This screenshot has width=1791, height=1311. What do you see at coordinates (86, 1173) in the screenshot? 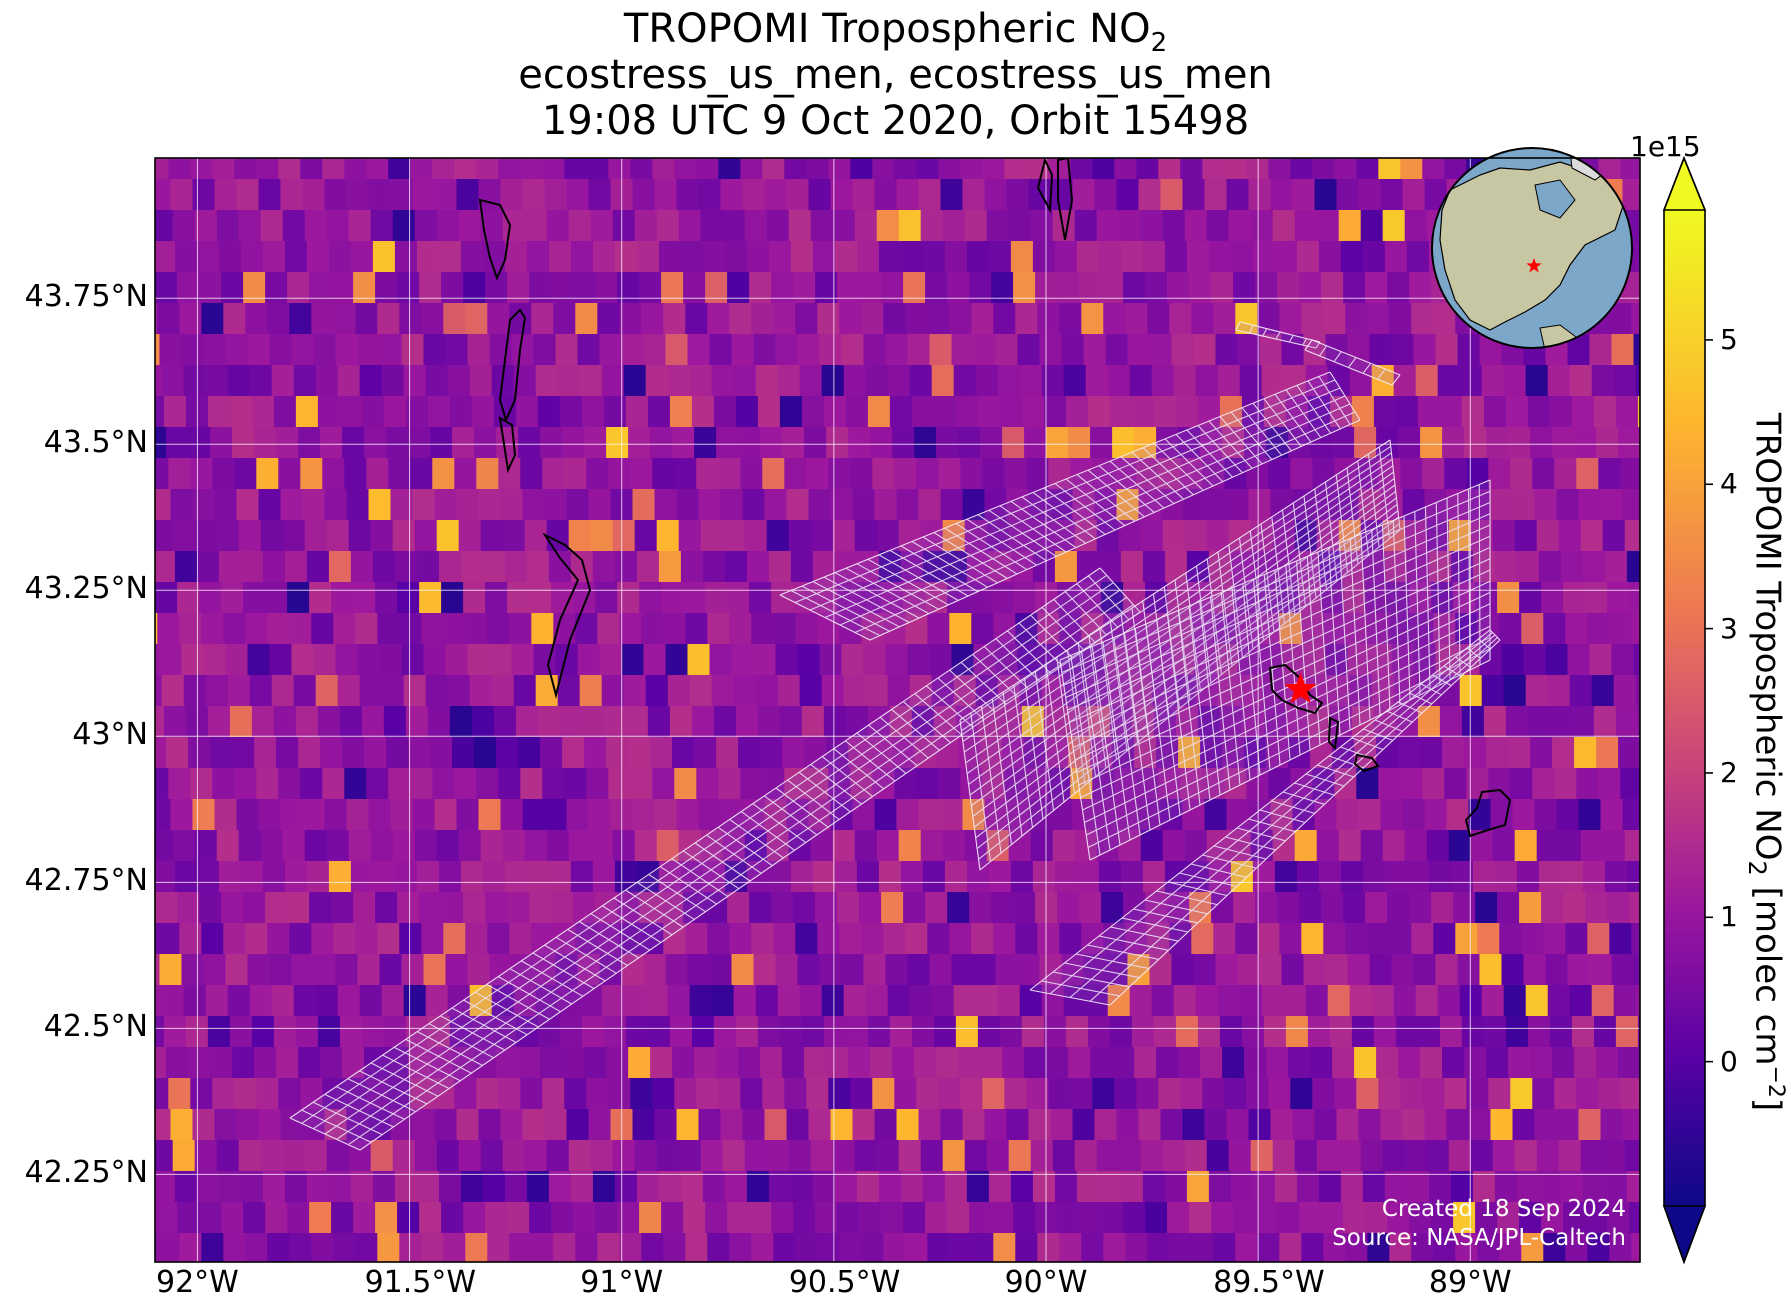
I see `lat-tick-label: 42.25°N` at bounding box center [86, 1173].